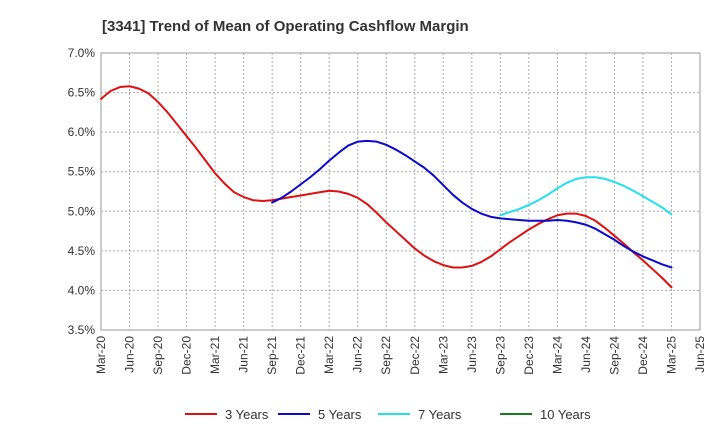 This screenshot has height=440, width=720. I want to click on y-tick-label: 5.0%, so click(82, 211).